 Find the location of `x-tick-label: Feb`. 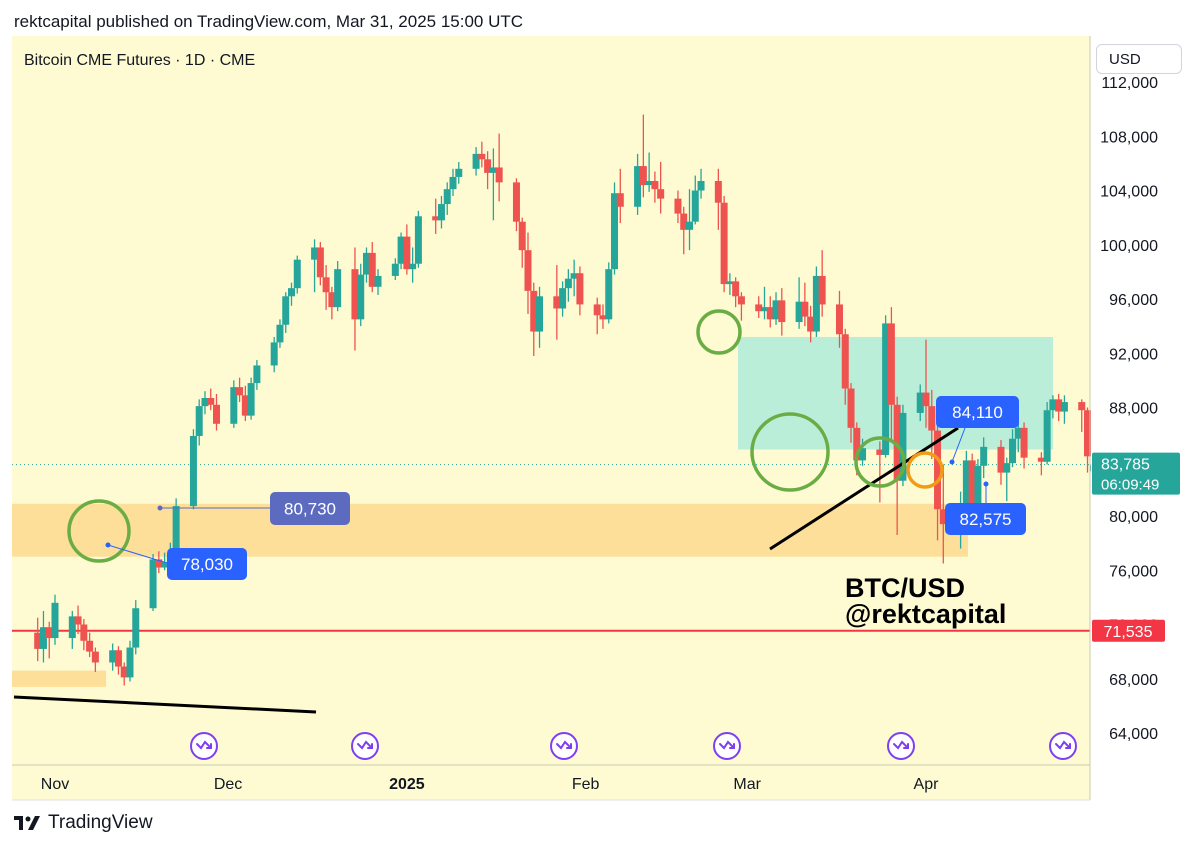

x-tick-label: Feb is located at coordinates (586, 784).